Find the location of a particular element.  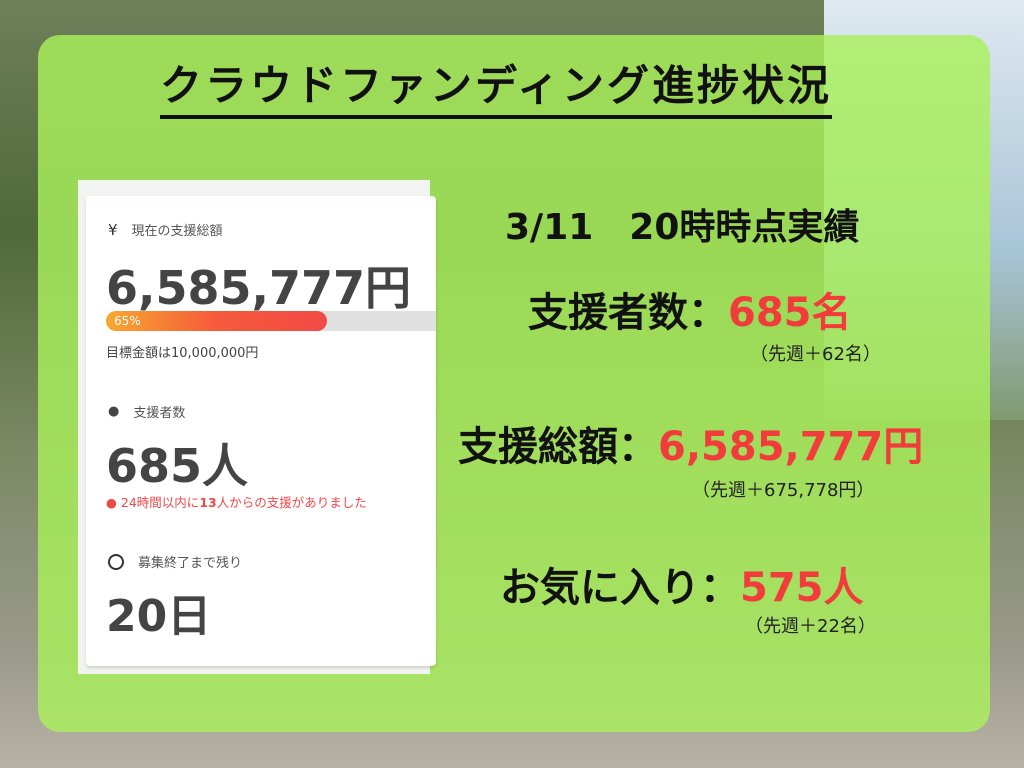

date-line: 3/11 20時時点実績 is located at coordinates (682, 227).